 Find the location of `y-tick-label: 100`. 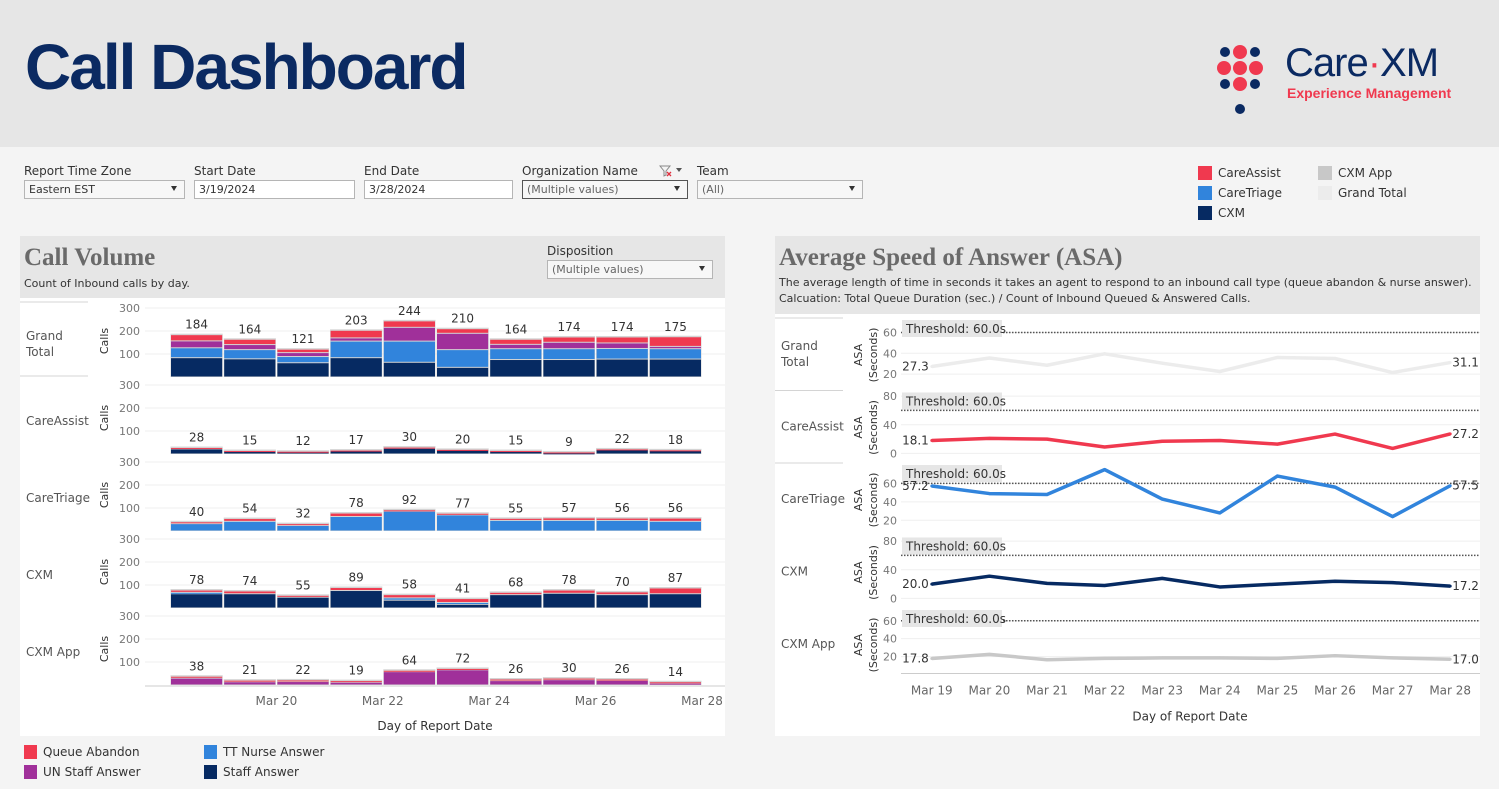

y-tick-label: 100 is located at coordinates (129, 431).